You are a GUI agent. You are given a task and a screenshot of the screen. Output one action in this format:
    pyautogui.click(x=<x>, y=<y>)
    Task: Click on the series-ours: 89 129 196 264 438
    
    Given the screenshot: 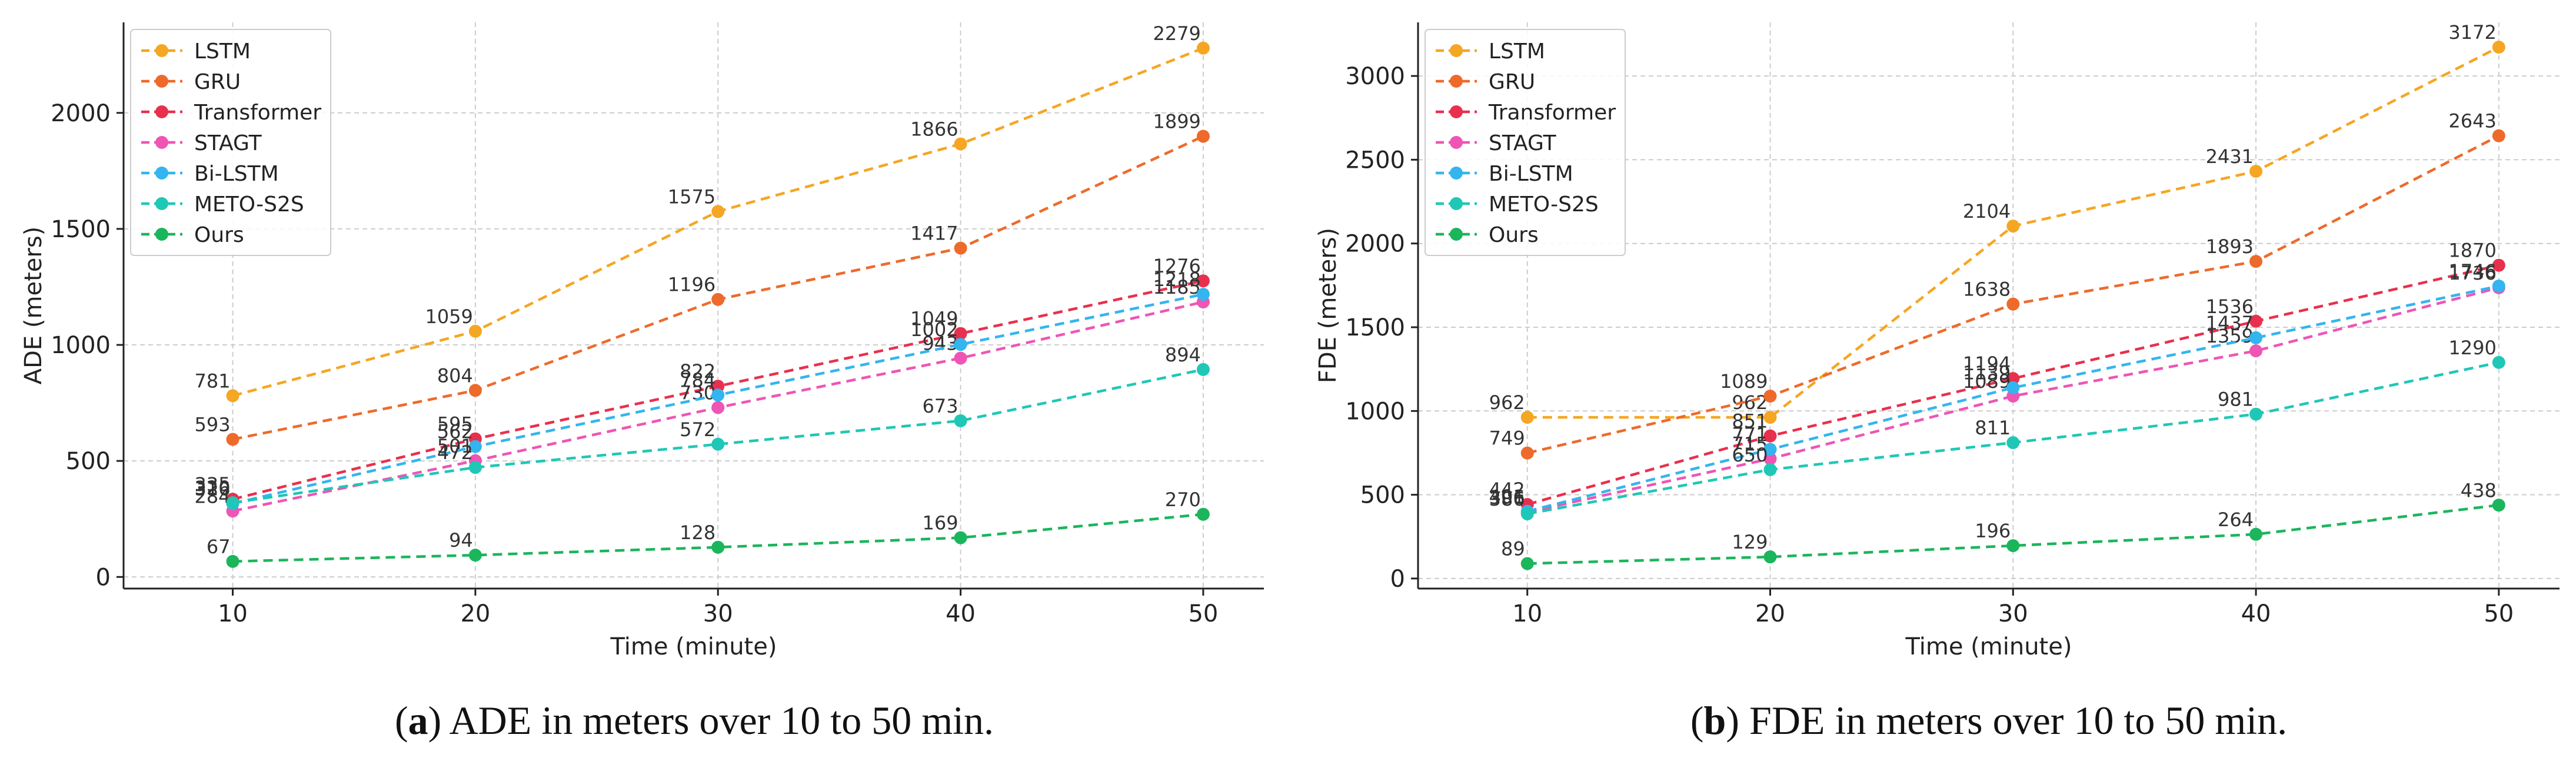 What is the action you would take?
    pyautogui.click(x=2003, y=524)
    